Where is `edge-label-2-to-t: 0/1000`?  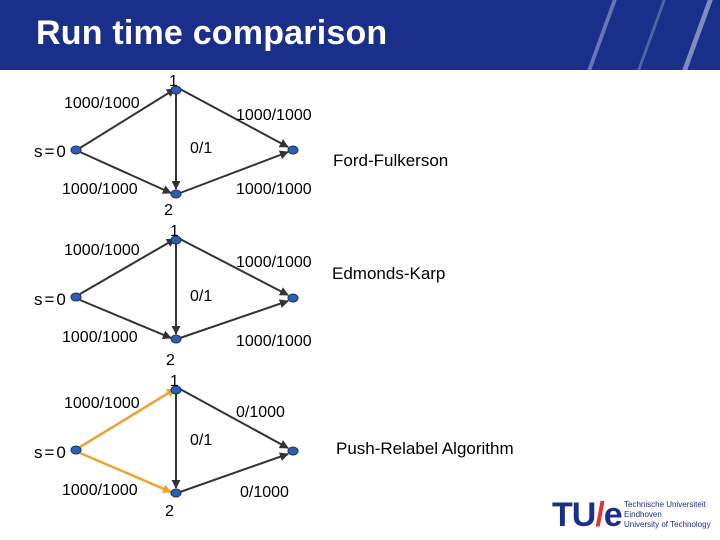
edge-label-2-to-t: 0/1000 is located at coordinates (264, 492).